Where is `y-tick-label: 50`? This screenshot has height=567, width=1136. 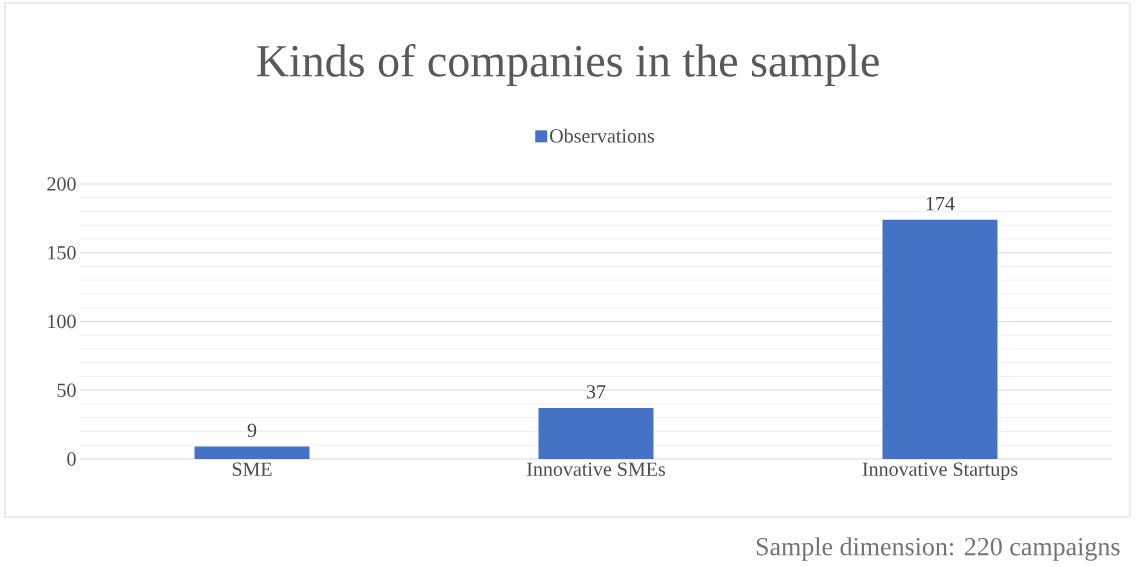 y-tick-label: 50 is located at coordinates (66, 390).